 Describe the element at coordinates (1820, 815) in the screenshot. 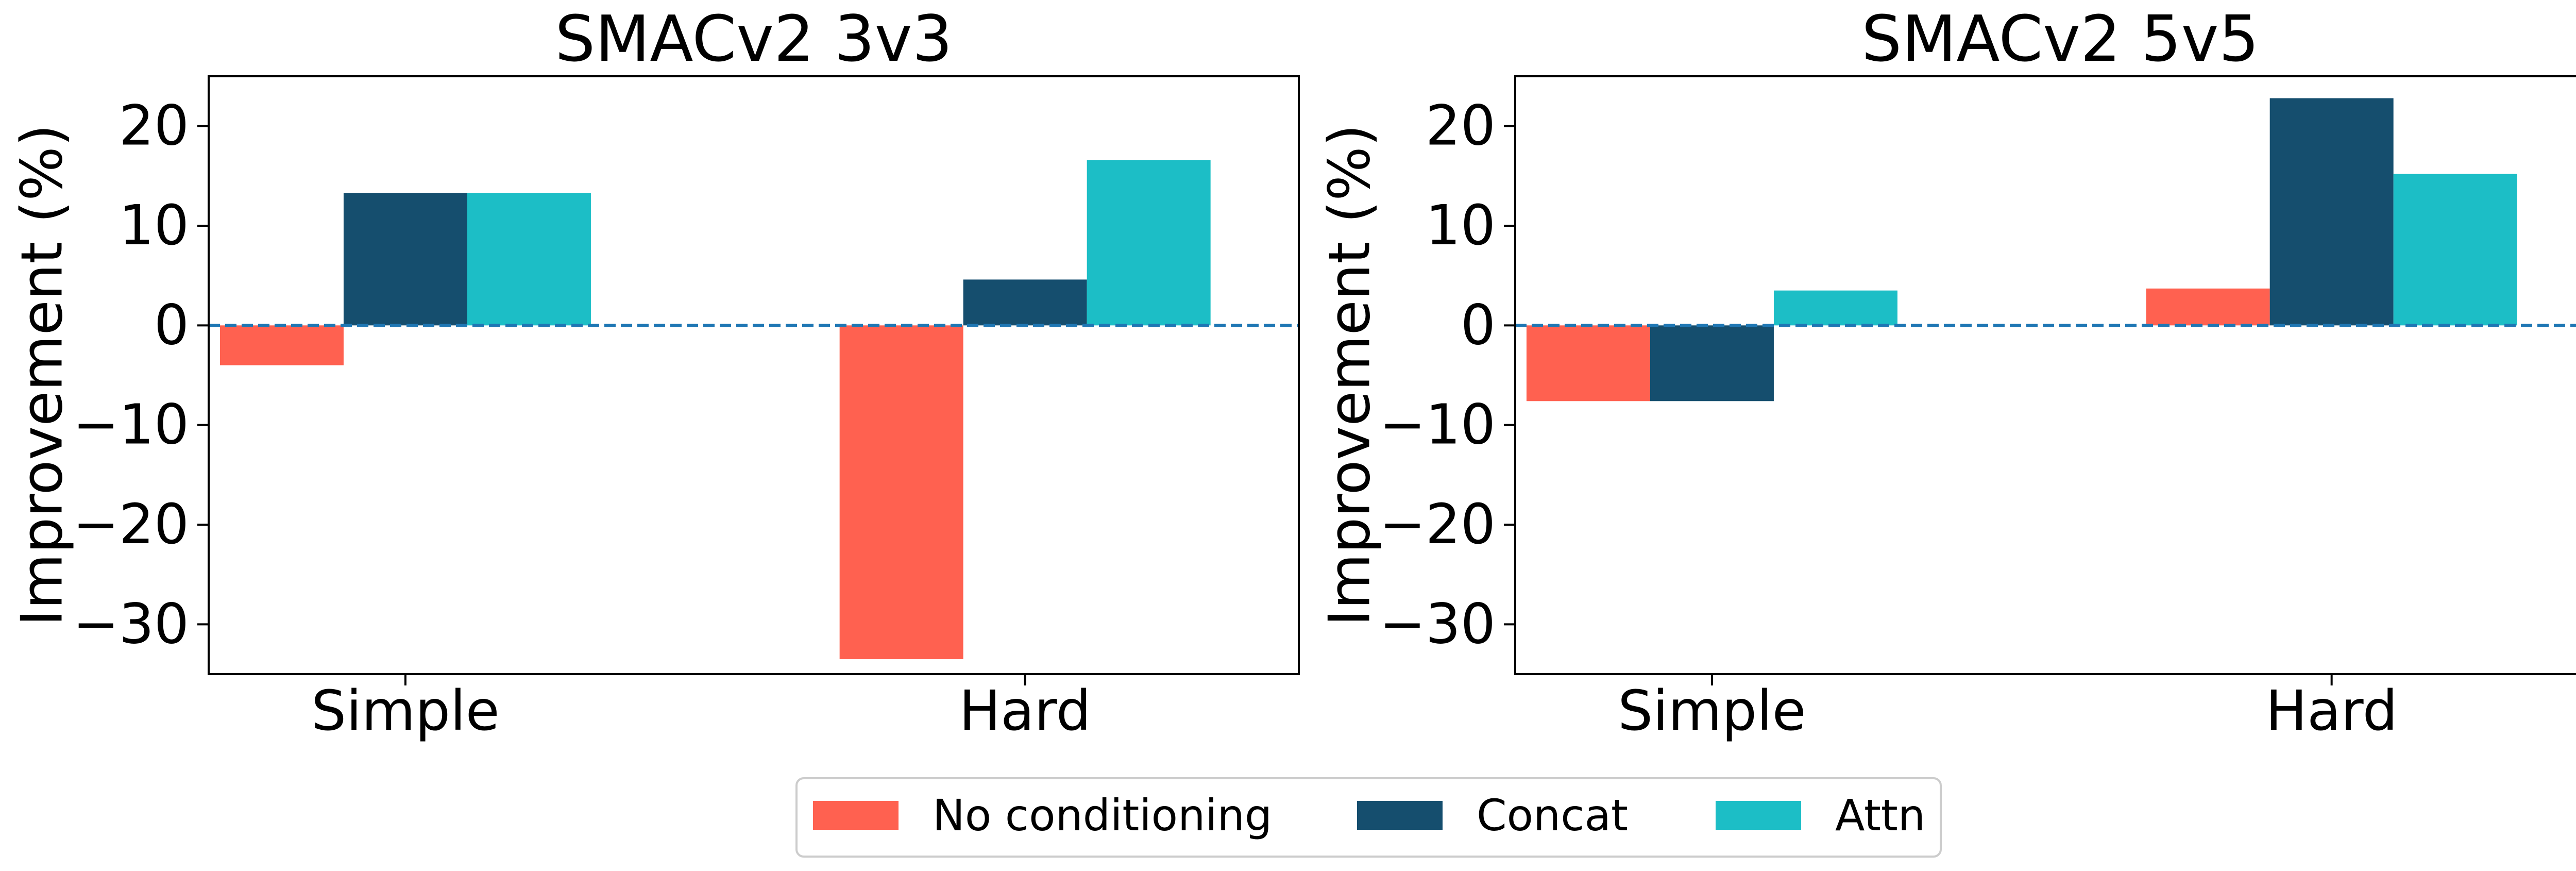

I see `legend-entry-attn: Attn` at that location.